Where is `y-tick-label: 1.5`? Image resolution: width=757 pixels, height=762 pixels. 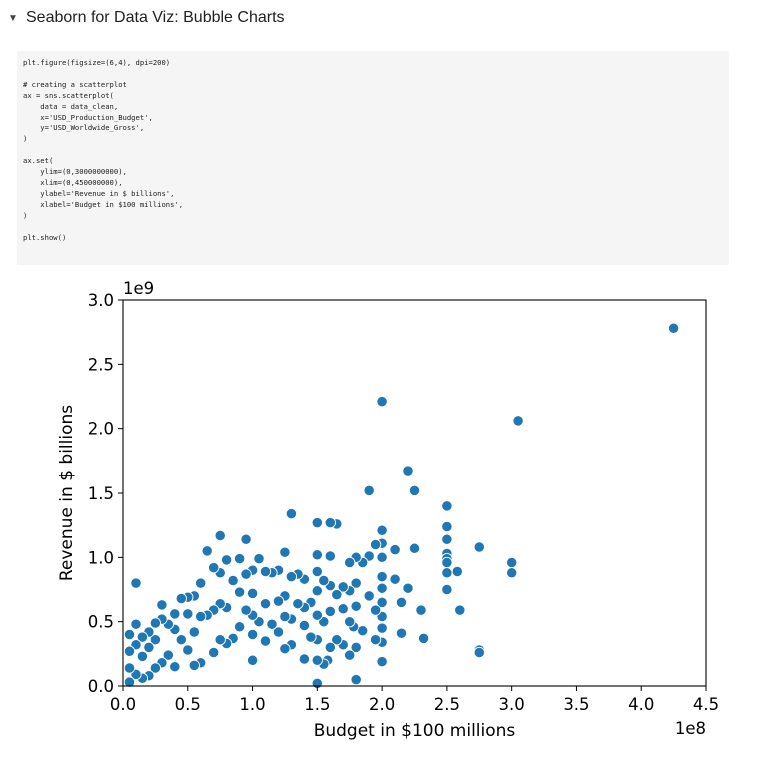
y-tick-label: 1.5 is located at coordinates (101, 493).